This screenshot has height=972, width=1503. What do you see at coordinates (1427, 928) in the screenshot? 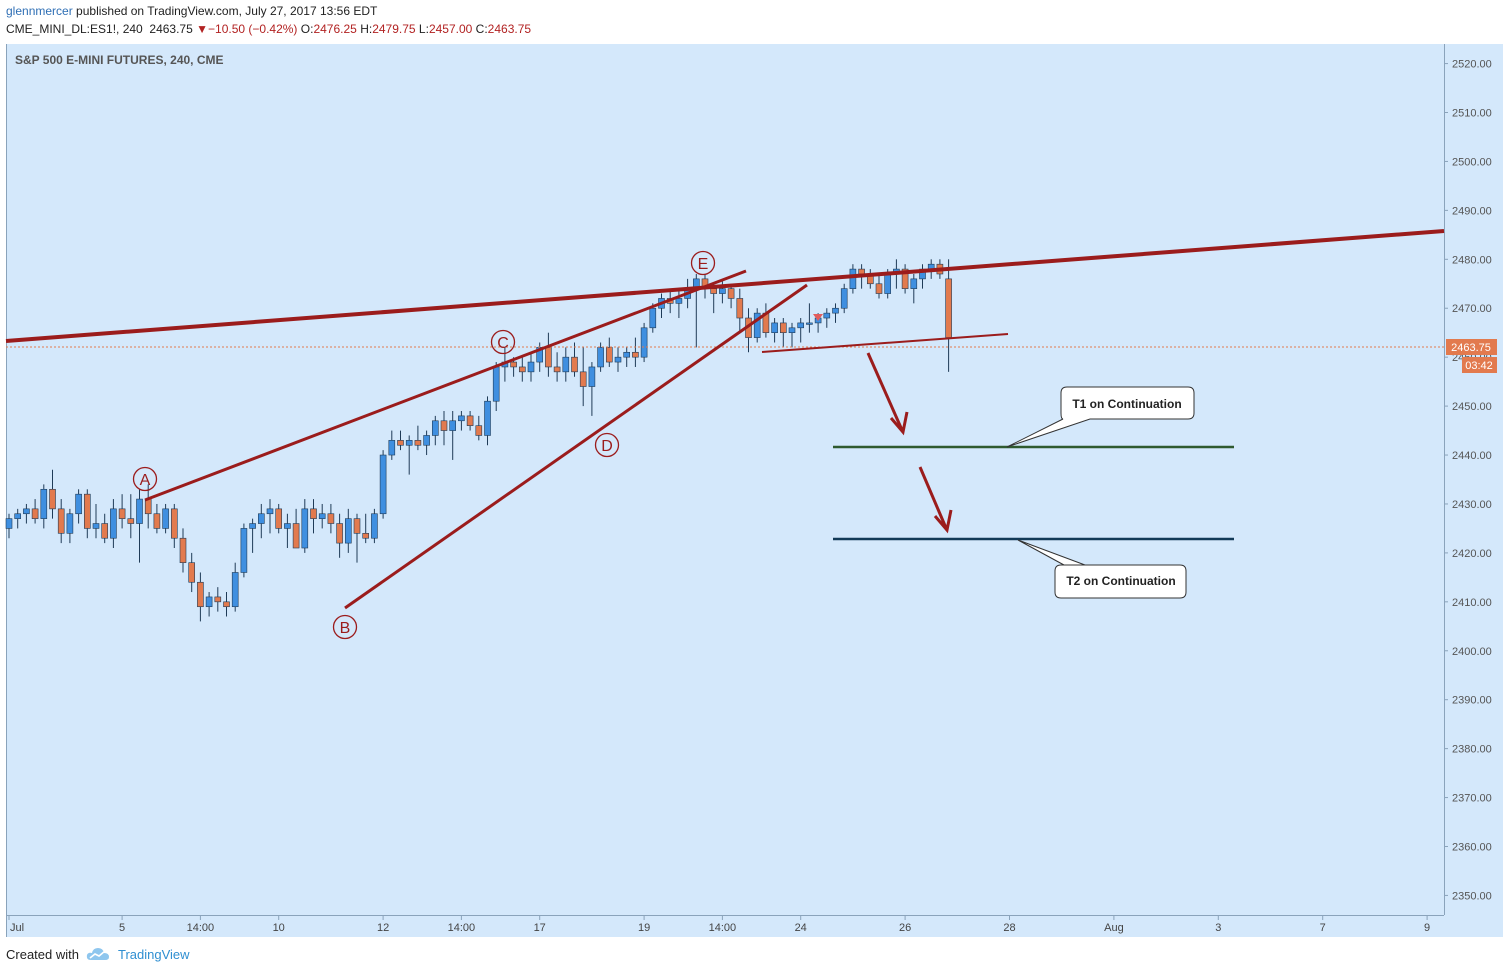
I see `x-tick-label: 9` at bounding box center [1427, 928].